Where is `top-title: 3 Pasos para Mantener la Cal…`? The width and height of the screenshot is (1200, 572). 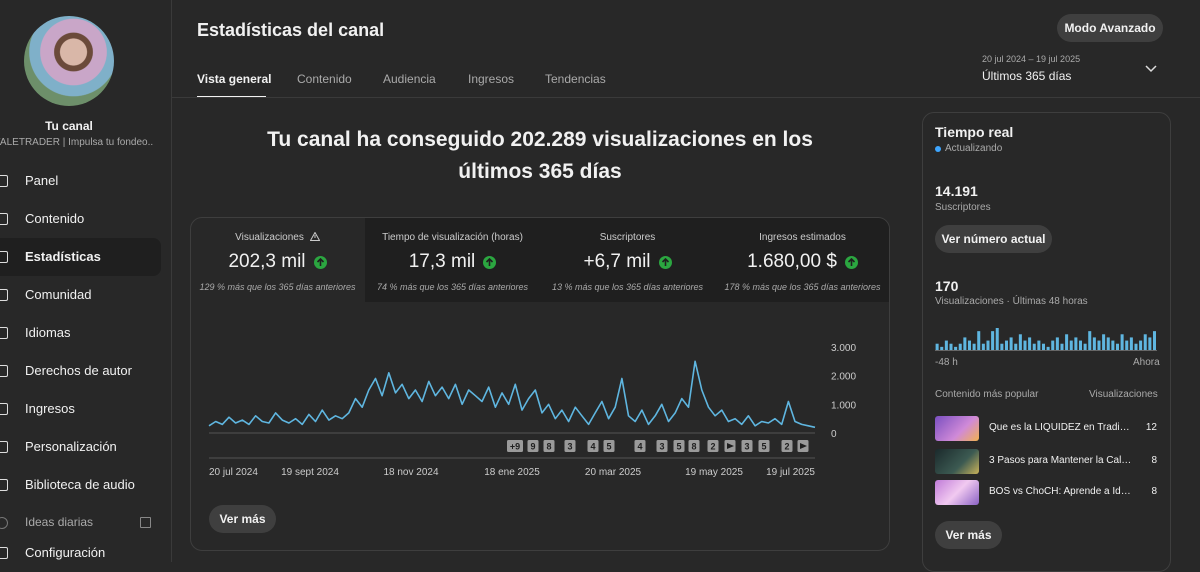 top-title: 3 Pasos para Mantener la Cal… is located at coordinates (1060, 460).